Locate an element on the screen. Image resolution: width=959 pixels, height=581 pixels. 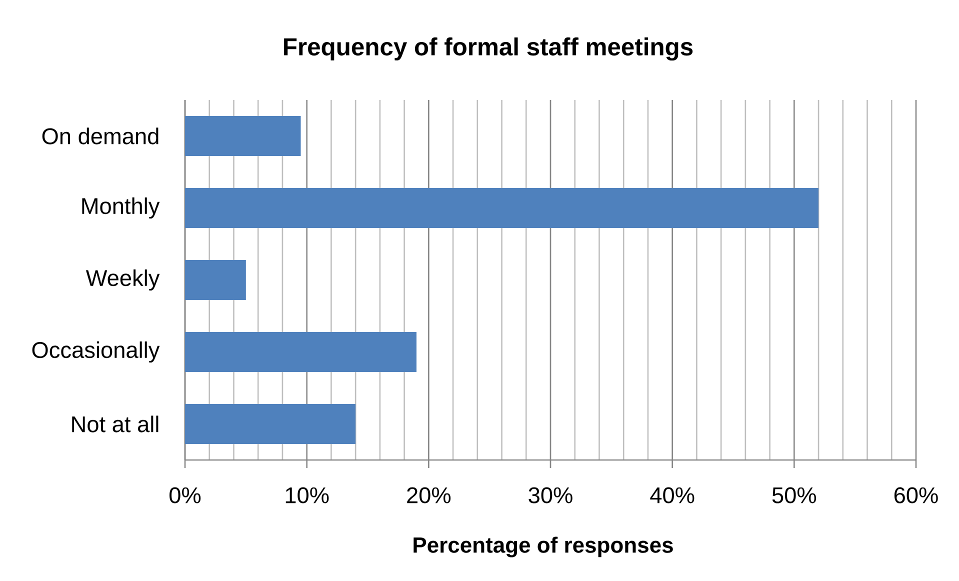
x-tick-label: 20% is located at coordinates (429, 495).